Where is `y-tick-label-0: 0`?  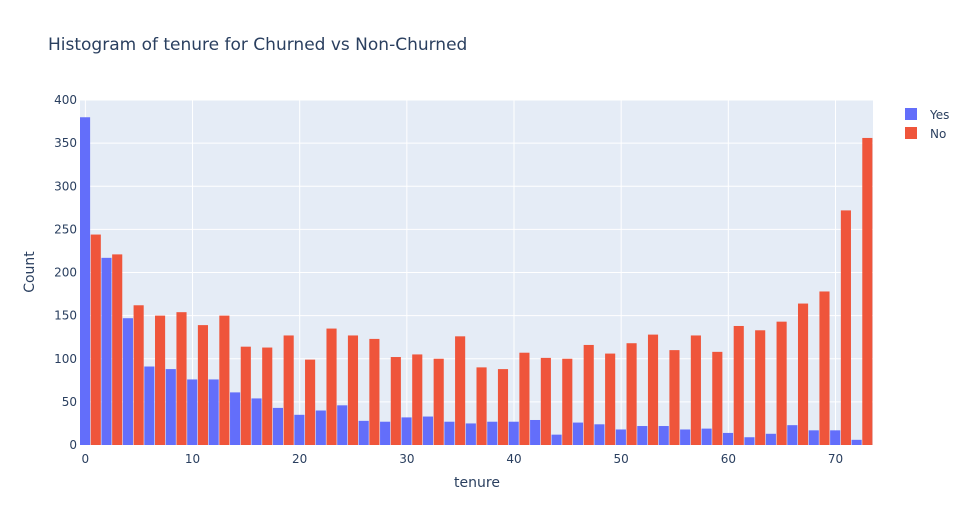
y-tick-label-0: 0 is located at coordinates (73, 445).